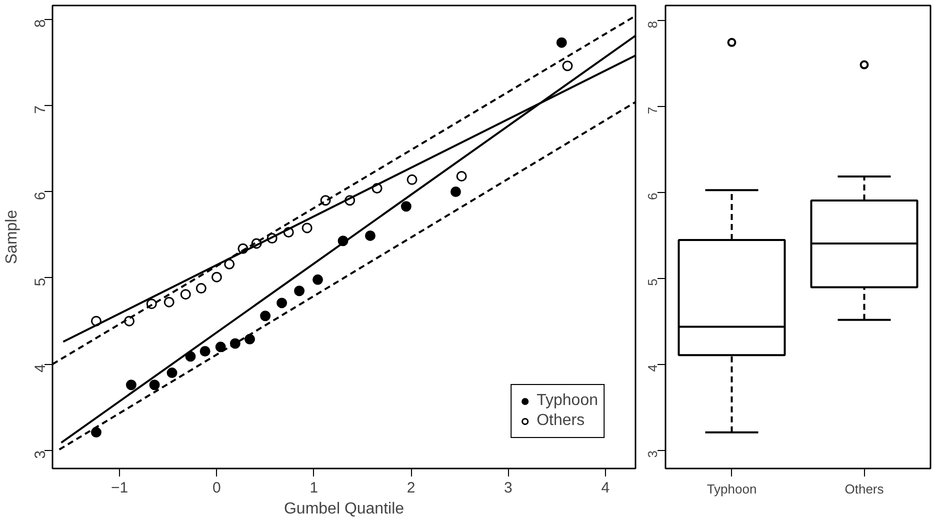 The width and height of the screenshot is (945, 530). What do you see at coordinates (731, 489) in the screenshot?
I see `x-tick-label: Typhoon` at bounding box center [731, 489].